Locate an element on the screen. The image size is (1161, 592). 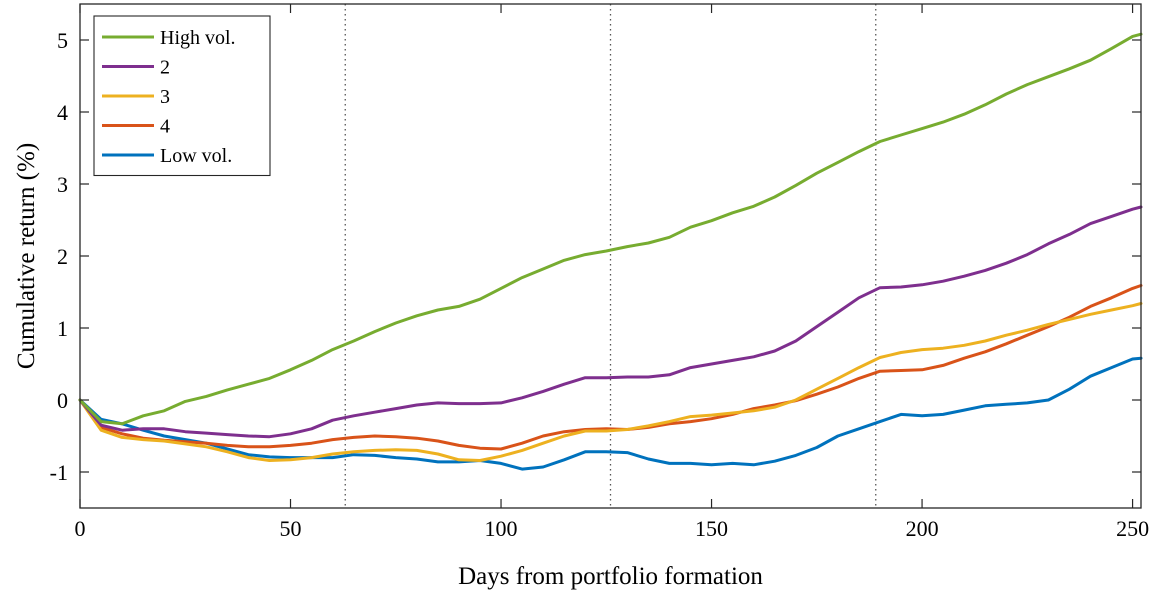
x-tick-label: 100 is located at coordinates (501, 528).